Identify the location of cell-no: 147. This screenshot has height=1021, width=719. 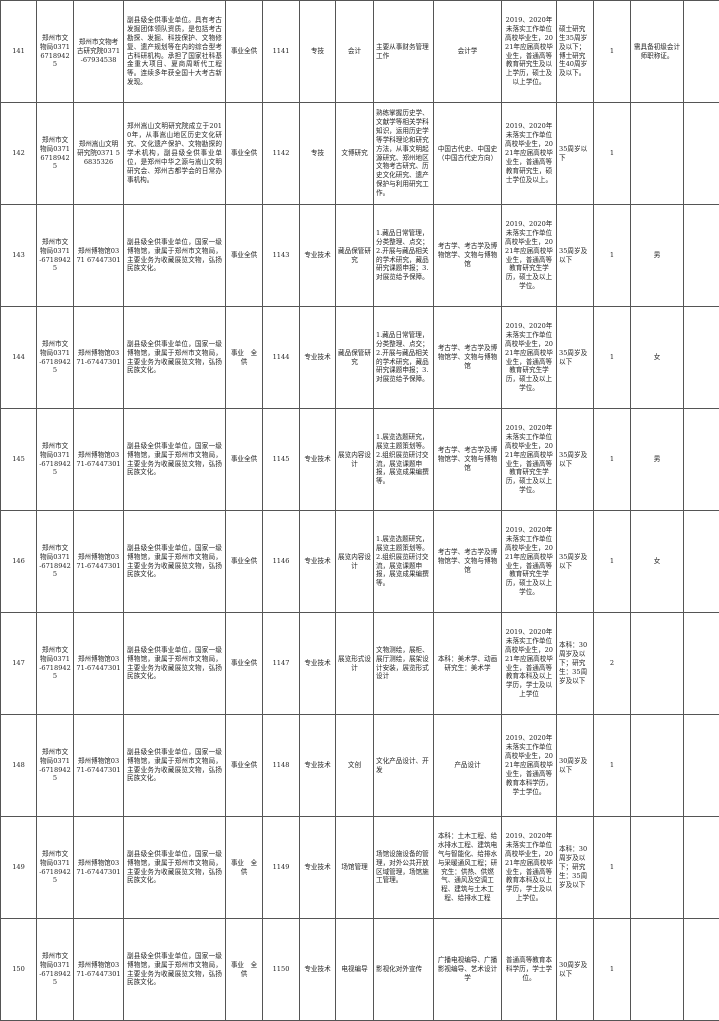
(19, 664).